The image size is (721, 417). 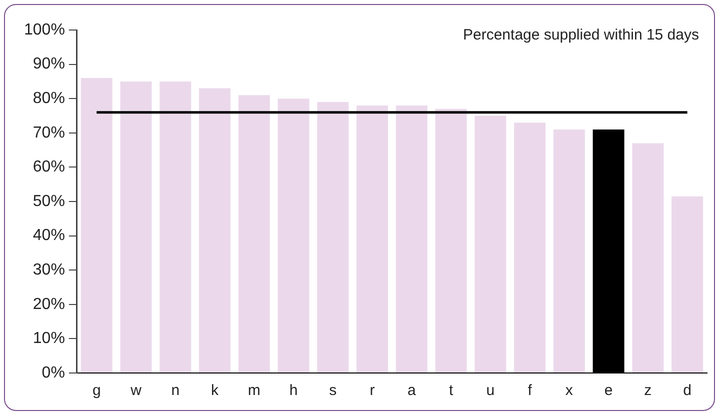 What do you see at coordinates (490, 391) in the screenshot?
I see `x-tick-label: u` at bounding box center [490, 391].